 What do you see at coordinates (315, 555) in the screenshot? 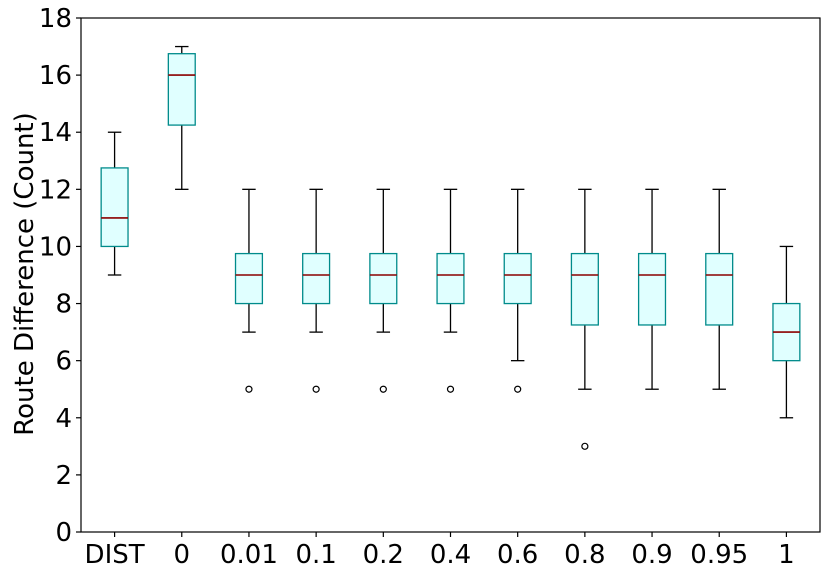
I see `x-tick-label: 0.1` at bounding box center [315, 555].